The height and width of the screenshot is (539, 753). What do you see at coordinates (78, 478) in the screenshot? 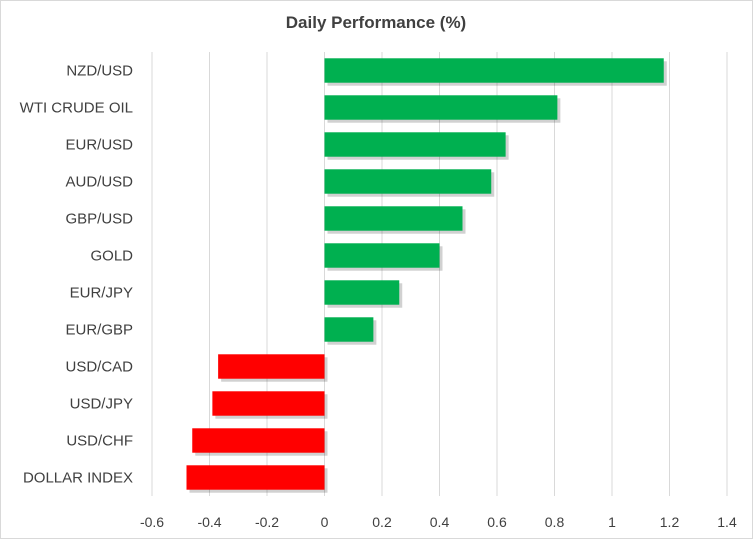
I see `category-label: DOLLAR INDEX` at bounding box center [78, 478].